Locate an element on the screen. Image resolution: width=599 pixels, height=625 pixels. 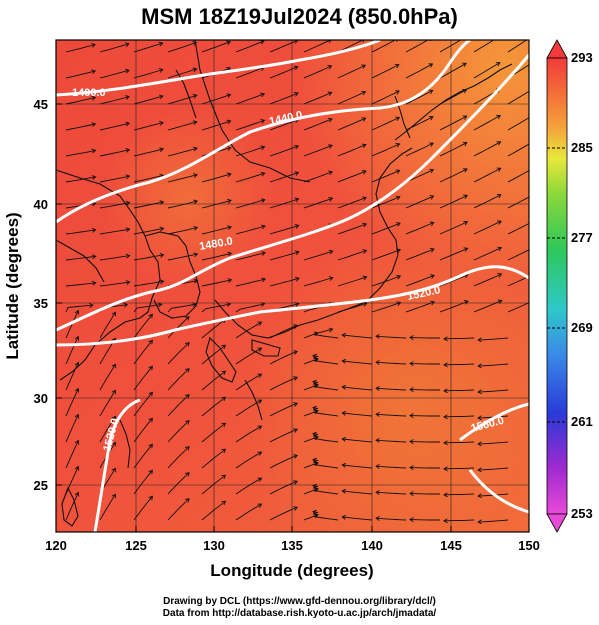
y-axis: 25 30 35 40 45 is located at coordinates (48, 295).